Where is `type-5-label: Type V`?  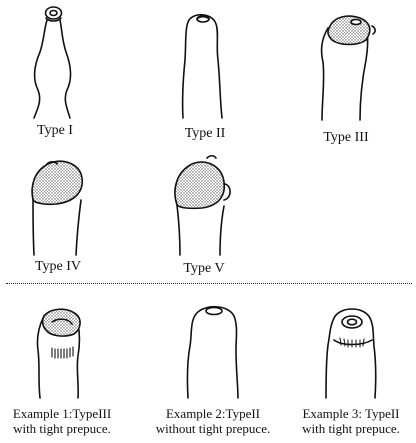
type-5-label: Type V is located at coordinates (204, 268).